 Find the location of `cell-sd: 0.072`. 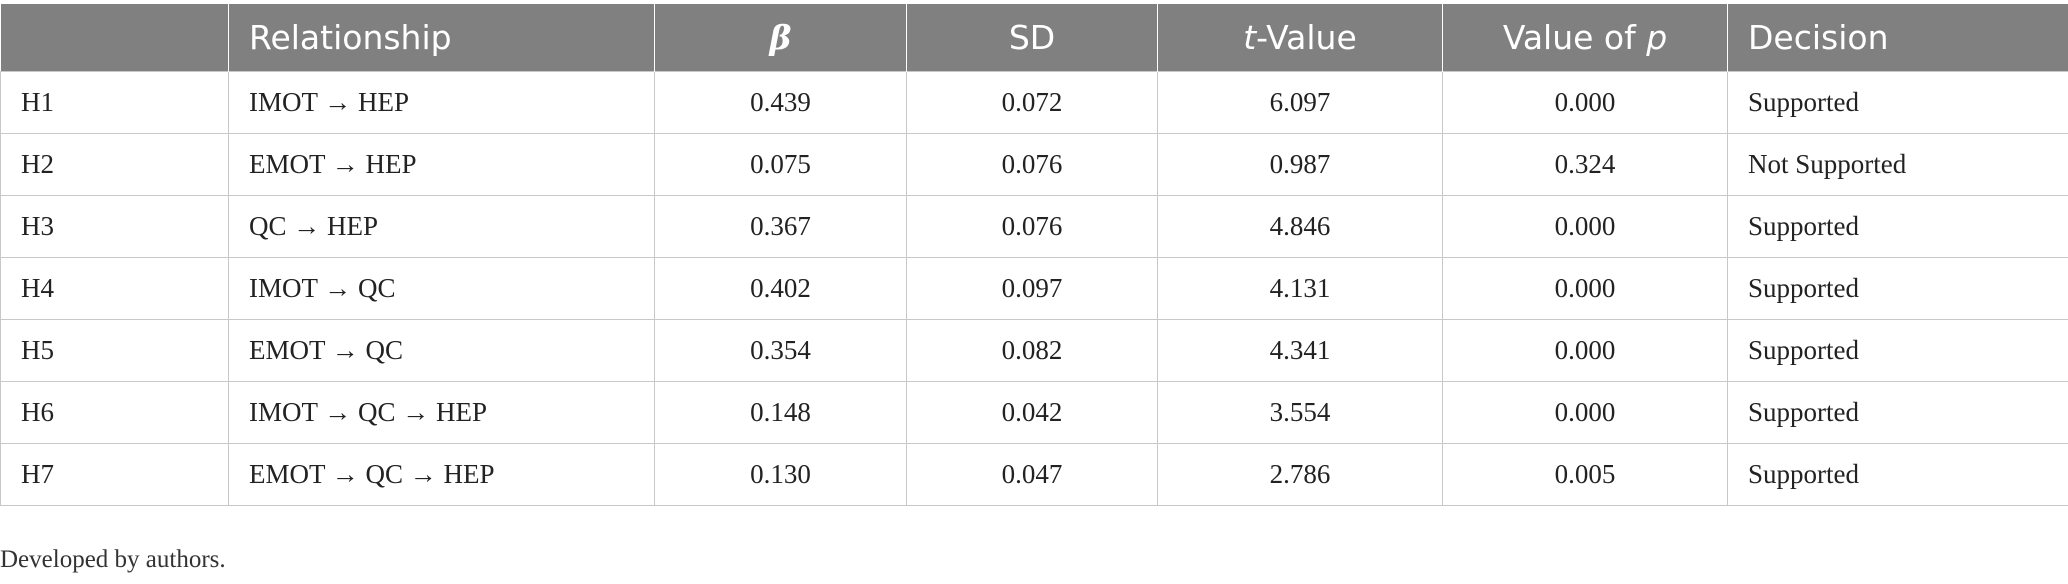

cell-sd: 0.072 is located at coordinates (1032, 102).